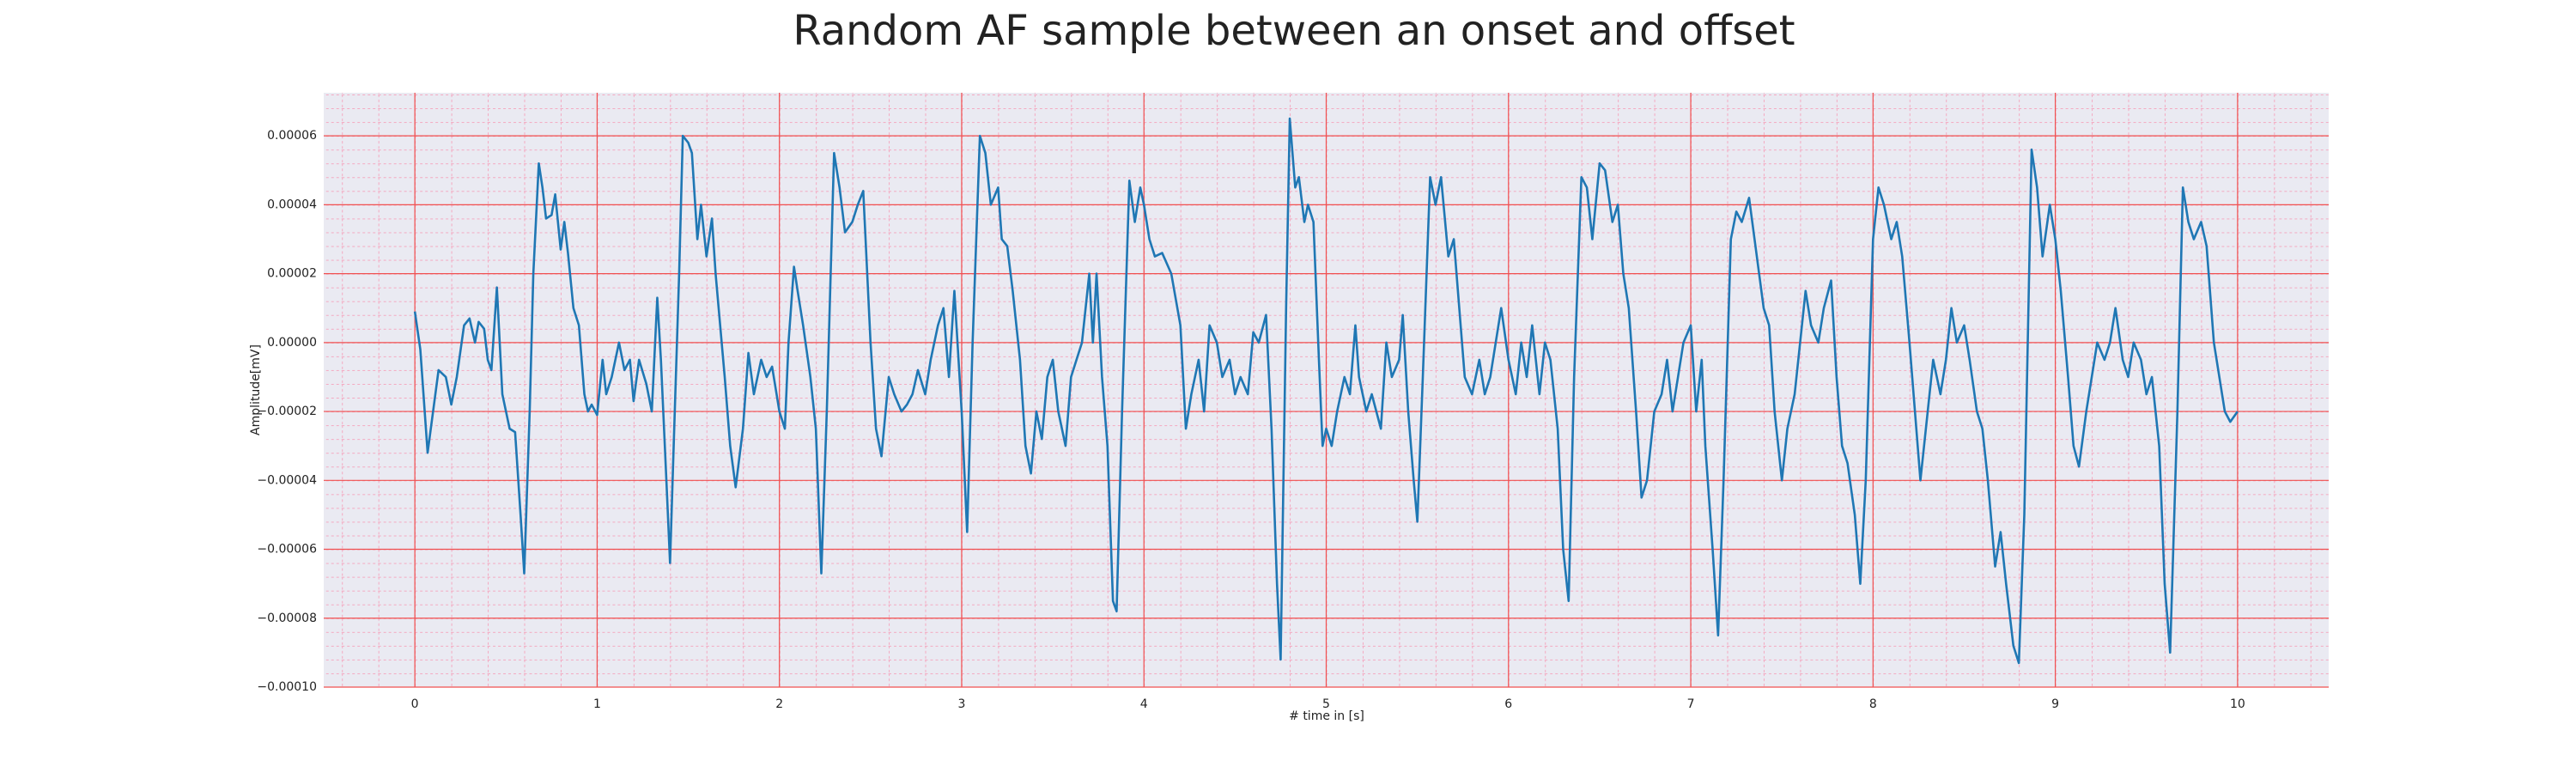 This screenshot has width=2576, height=773. I want to click on y-tick-label: −0.00002, so click(287, 411).